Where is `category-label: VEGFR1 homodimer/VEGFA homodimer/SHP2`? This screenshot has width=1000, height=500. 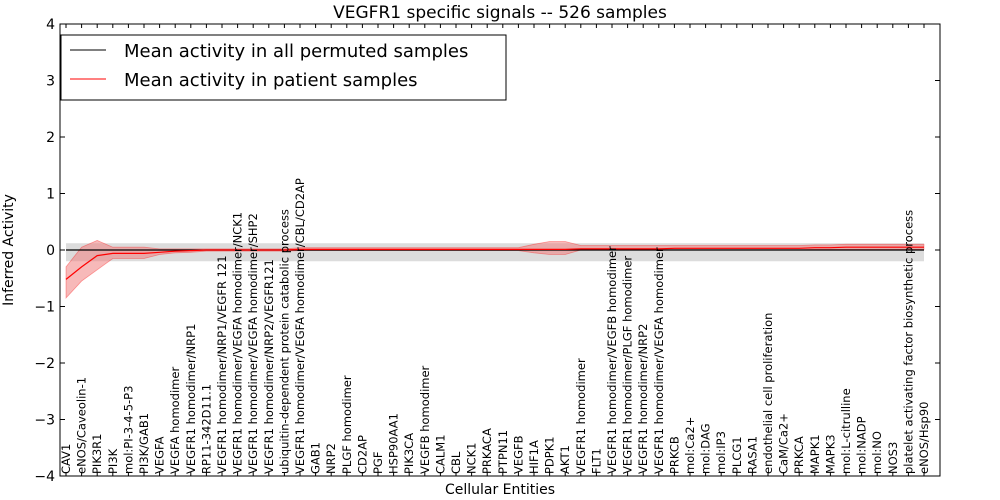 category-label: VEGFR1 homodimer/VEGFA homodimer/SHP2 is located at coordinates (253, 343).